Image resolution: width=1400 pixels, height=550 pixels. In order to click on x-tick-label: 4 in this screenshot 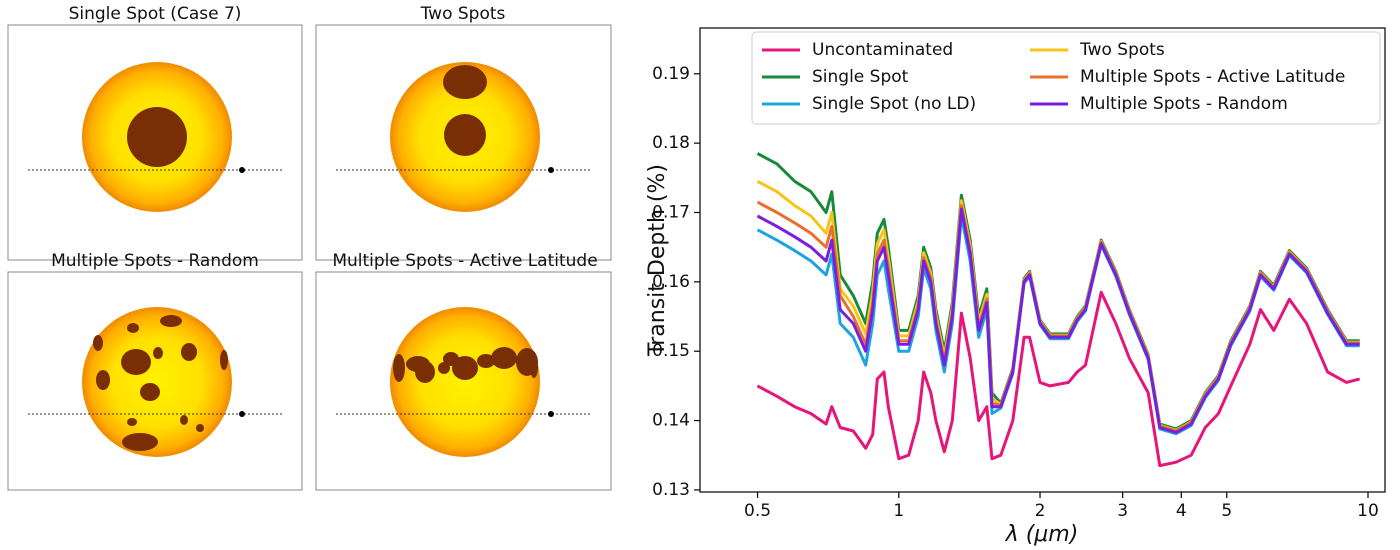, I will do `click(1181, 511)`.